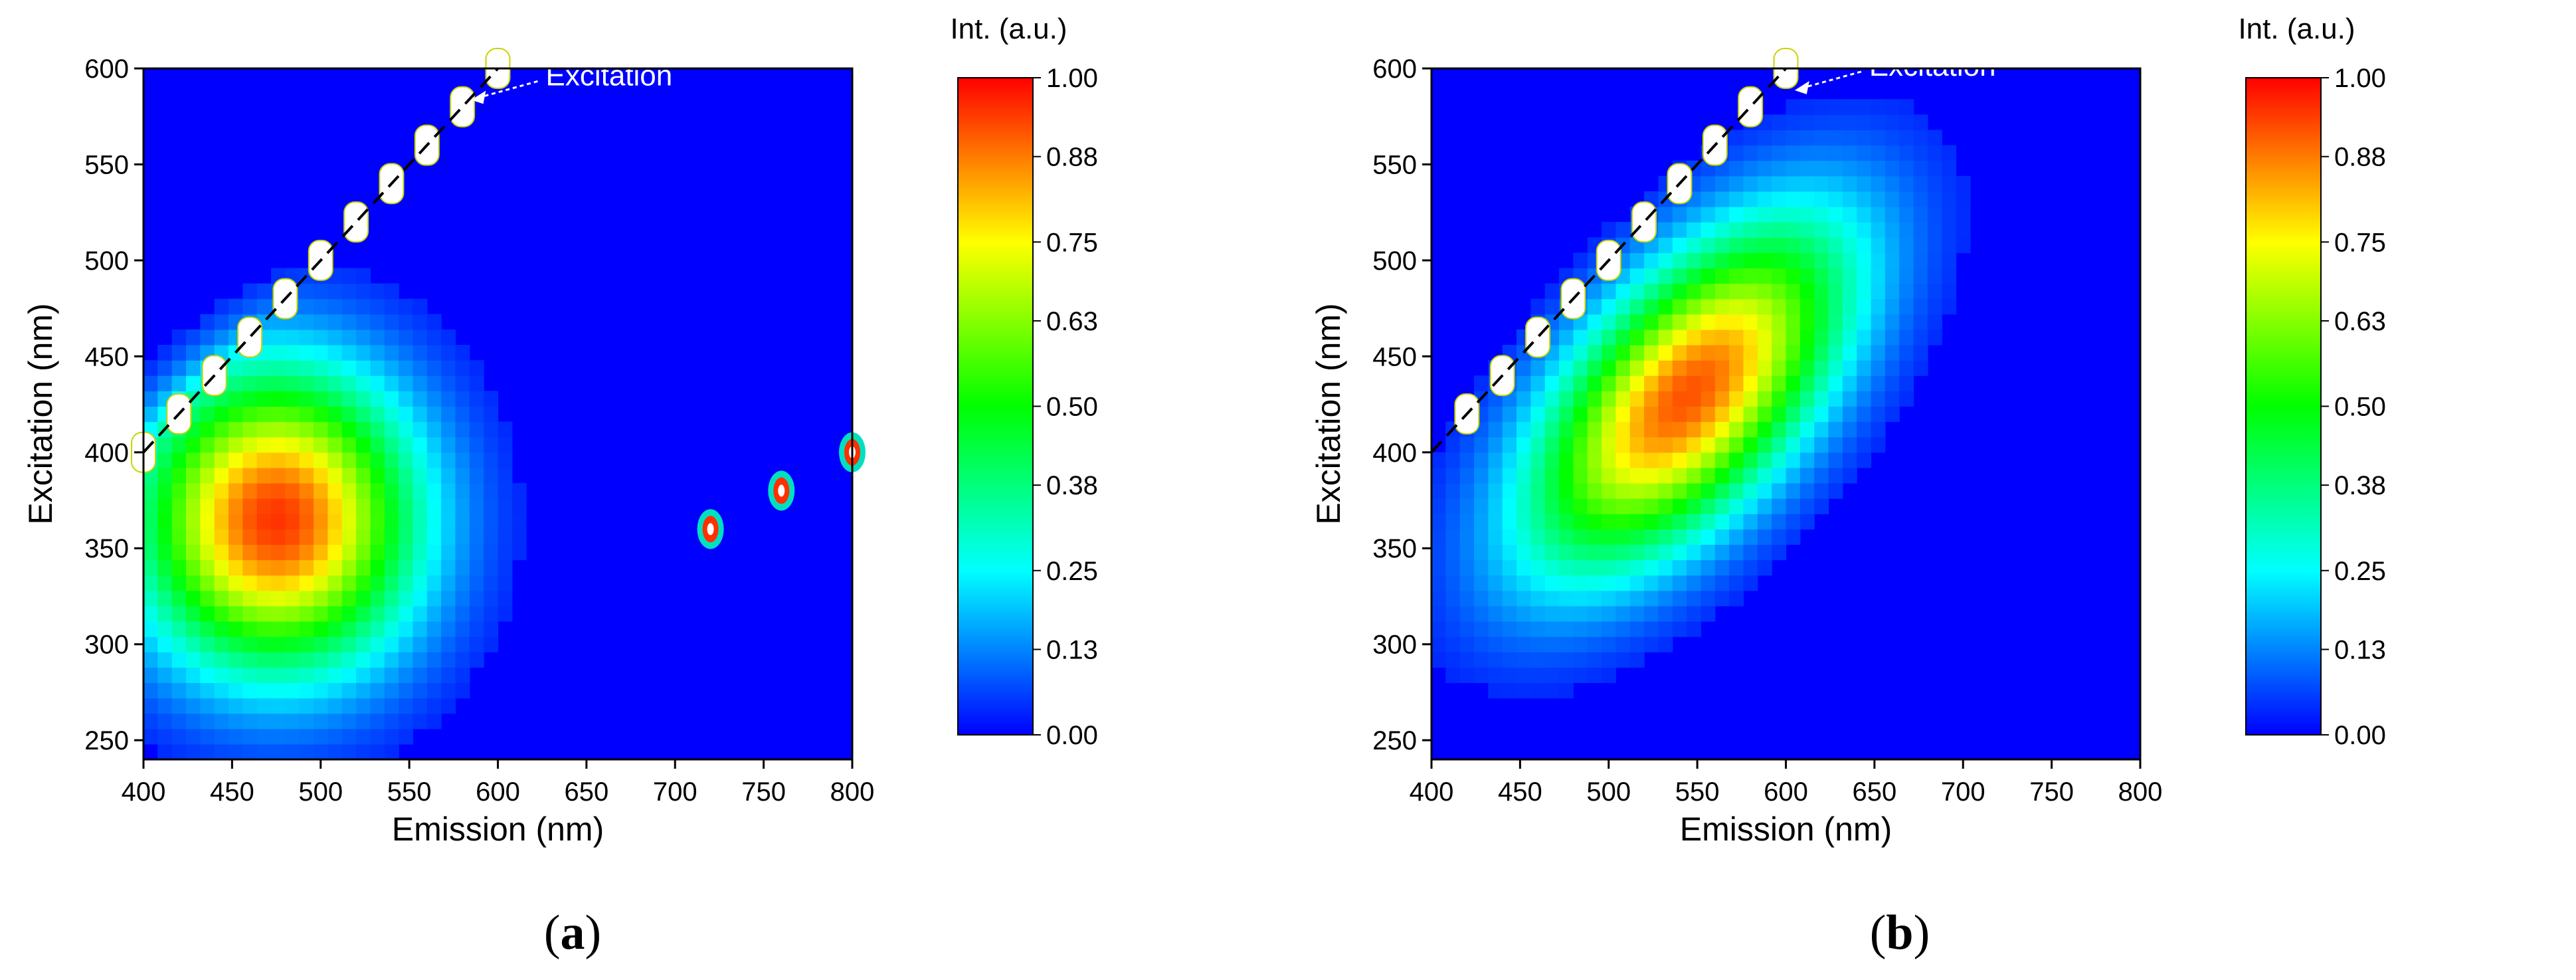 This screenshot has width=2576, height=980. Describe the element at coordinates (852, 792) in the screenshot. I see `x-tick-label: 800` at that location.